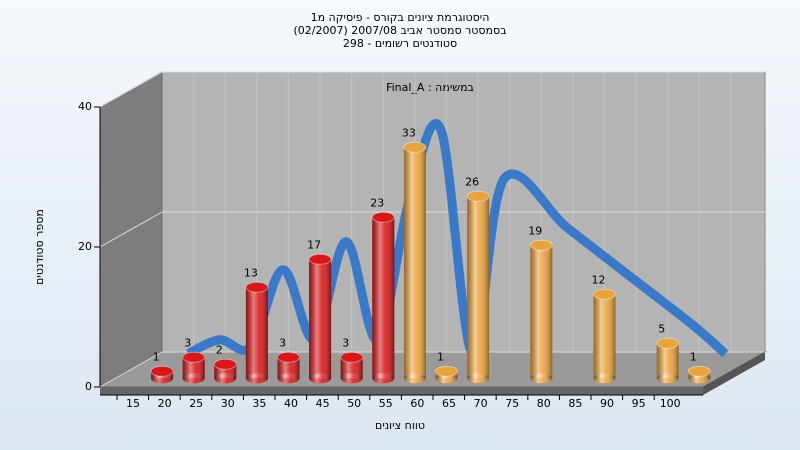 The width and height of the screenshot is (800, 450). I want to click on data-label: 12, so click(599, 279).